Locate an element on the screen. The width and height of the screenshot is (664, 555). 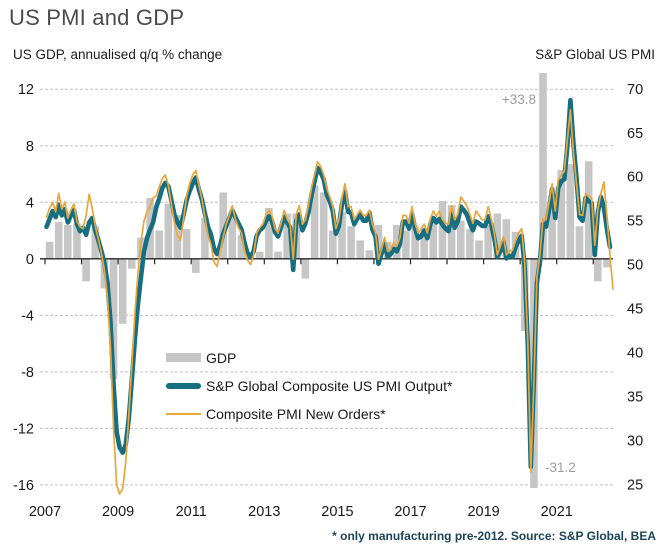
svg-text: 60 is located at coordinates (635, 178).